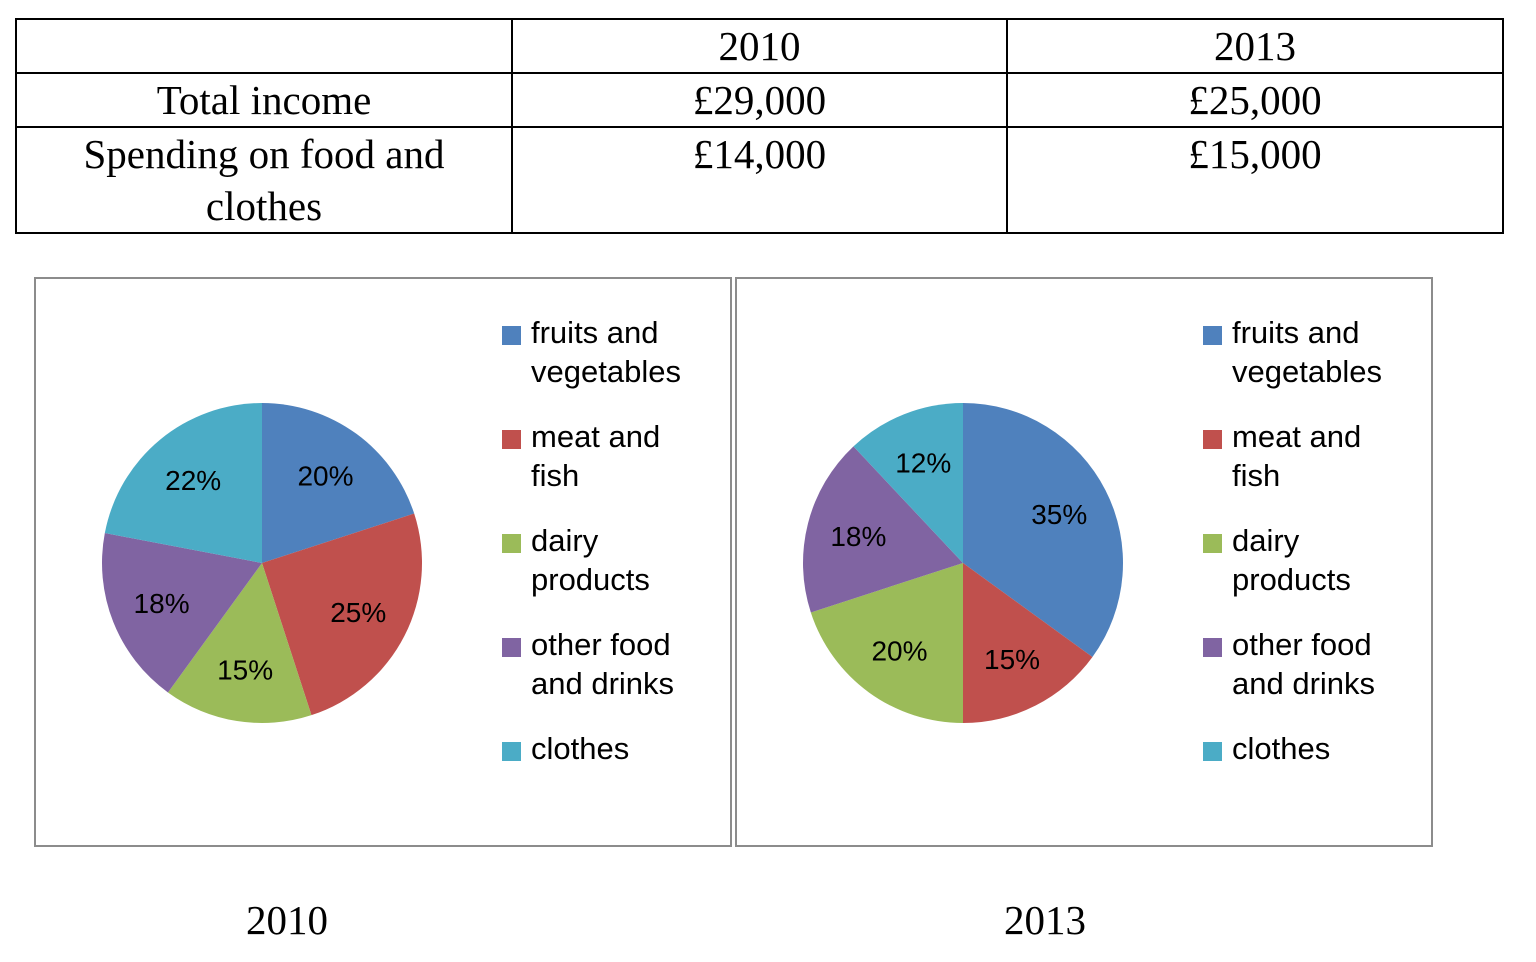 This screenshot has height=962, width=1536. I want to click on pie-chart-2010: 20% 25% 15% 18% 22%, so click(261, 563).